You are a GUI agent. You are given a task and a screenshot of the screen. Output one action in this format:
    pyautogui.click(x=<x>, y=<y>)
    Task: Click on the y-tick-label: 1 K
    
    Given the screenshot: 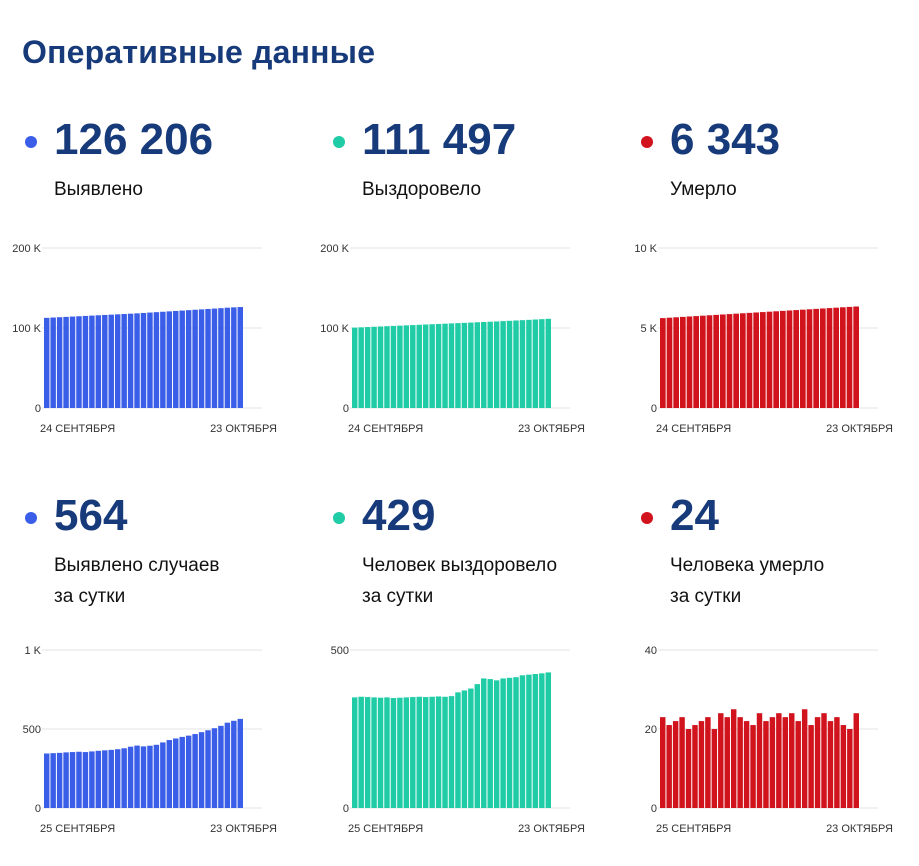 What is the action you would take?
    pyautogui.click(x=32, y=651)
    